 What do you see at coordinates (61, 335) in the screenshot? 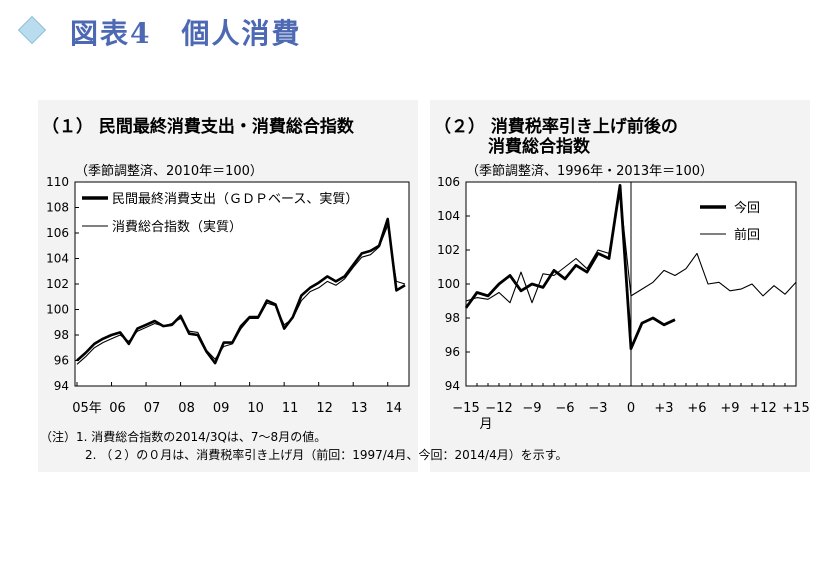
I see `chart-1-y-tick-label: 98` at bounding box center [61, 335].